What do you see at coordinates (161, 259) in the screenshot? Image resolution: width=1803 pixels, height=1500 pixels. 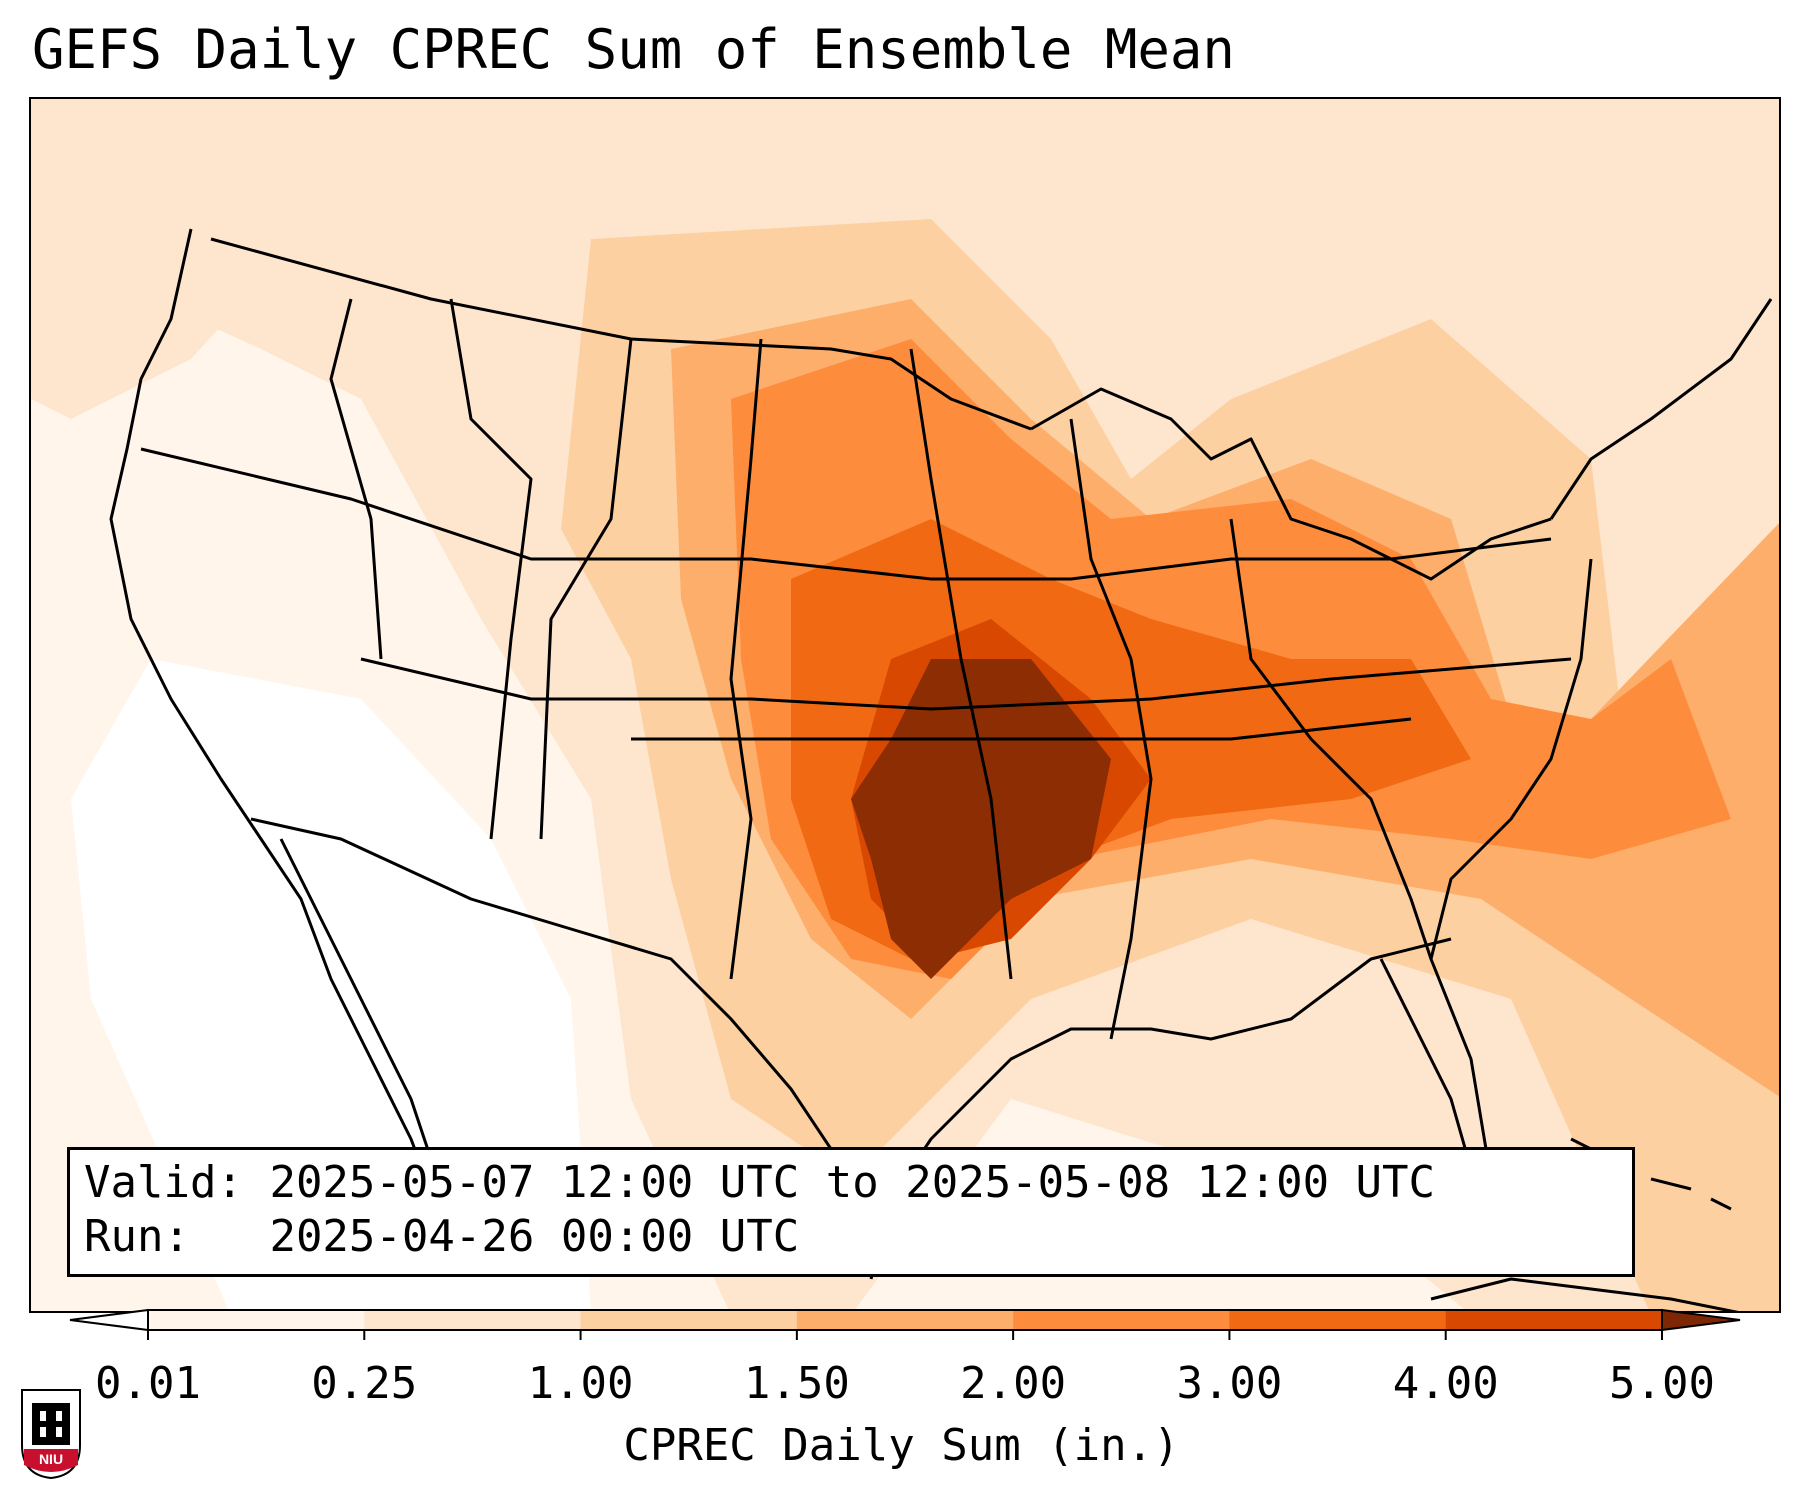 I see `precip-light-area-west` at bounding box center [161, 259].